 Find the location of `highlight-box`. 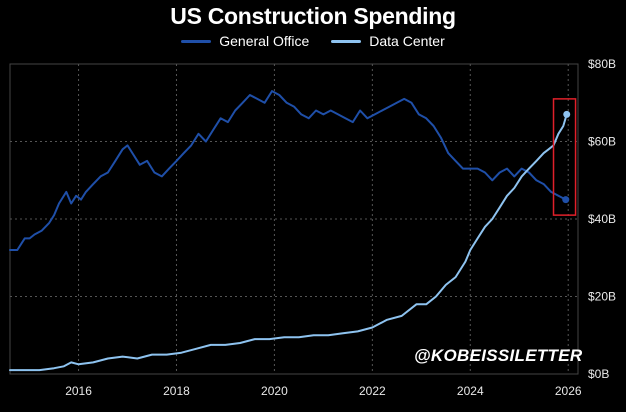

highlight-box is located at coordinates (564, 157).